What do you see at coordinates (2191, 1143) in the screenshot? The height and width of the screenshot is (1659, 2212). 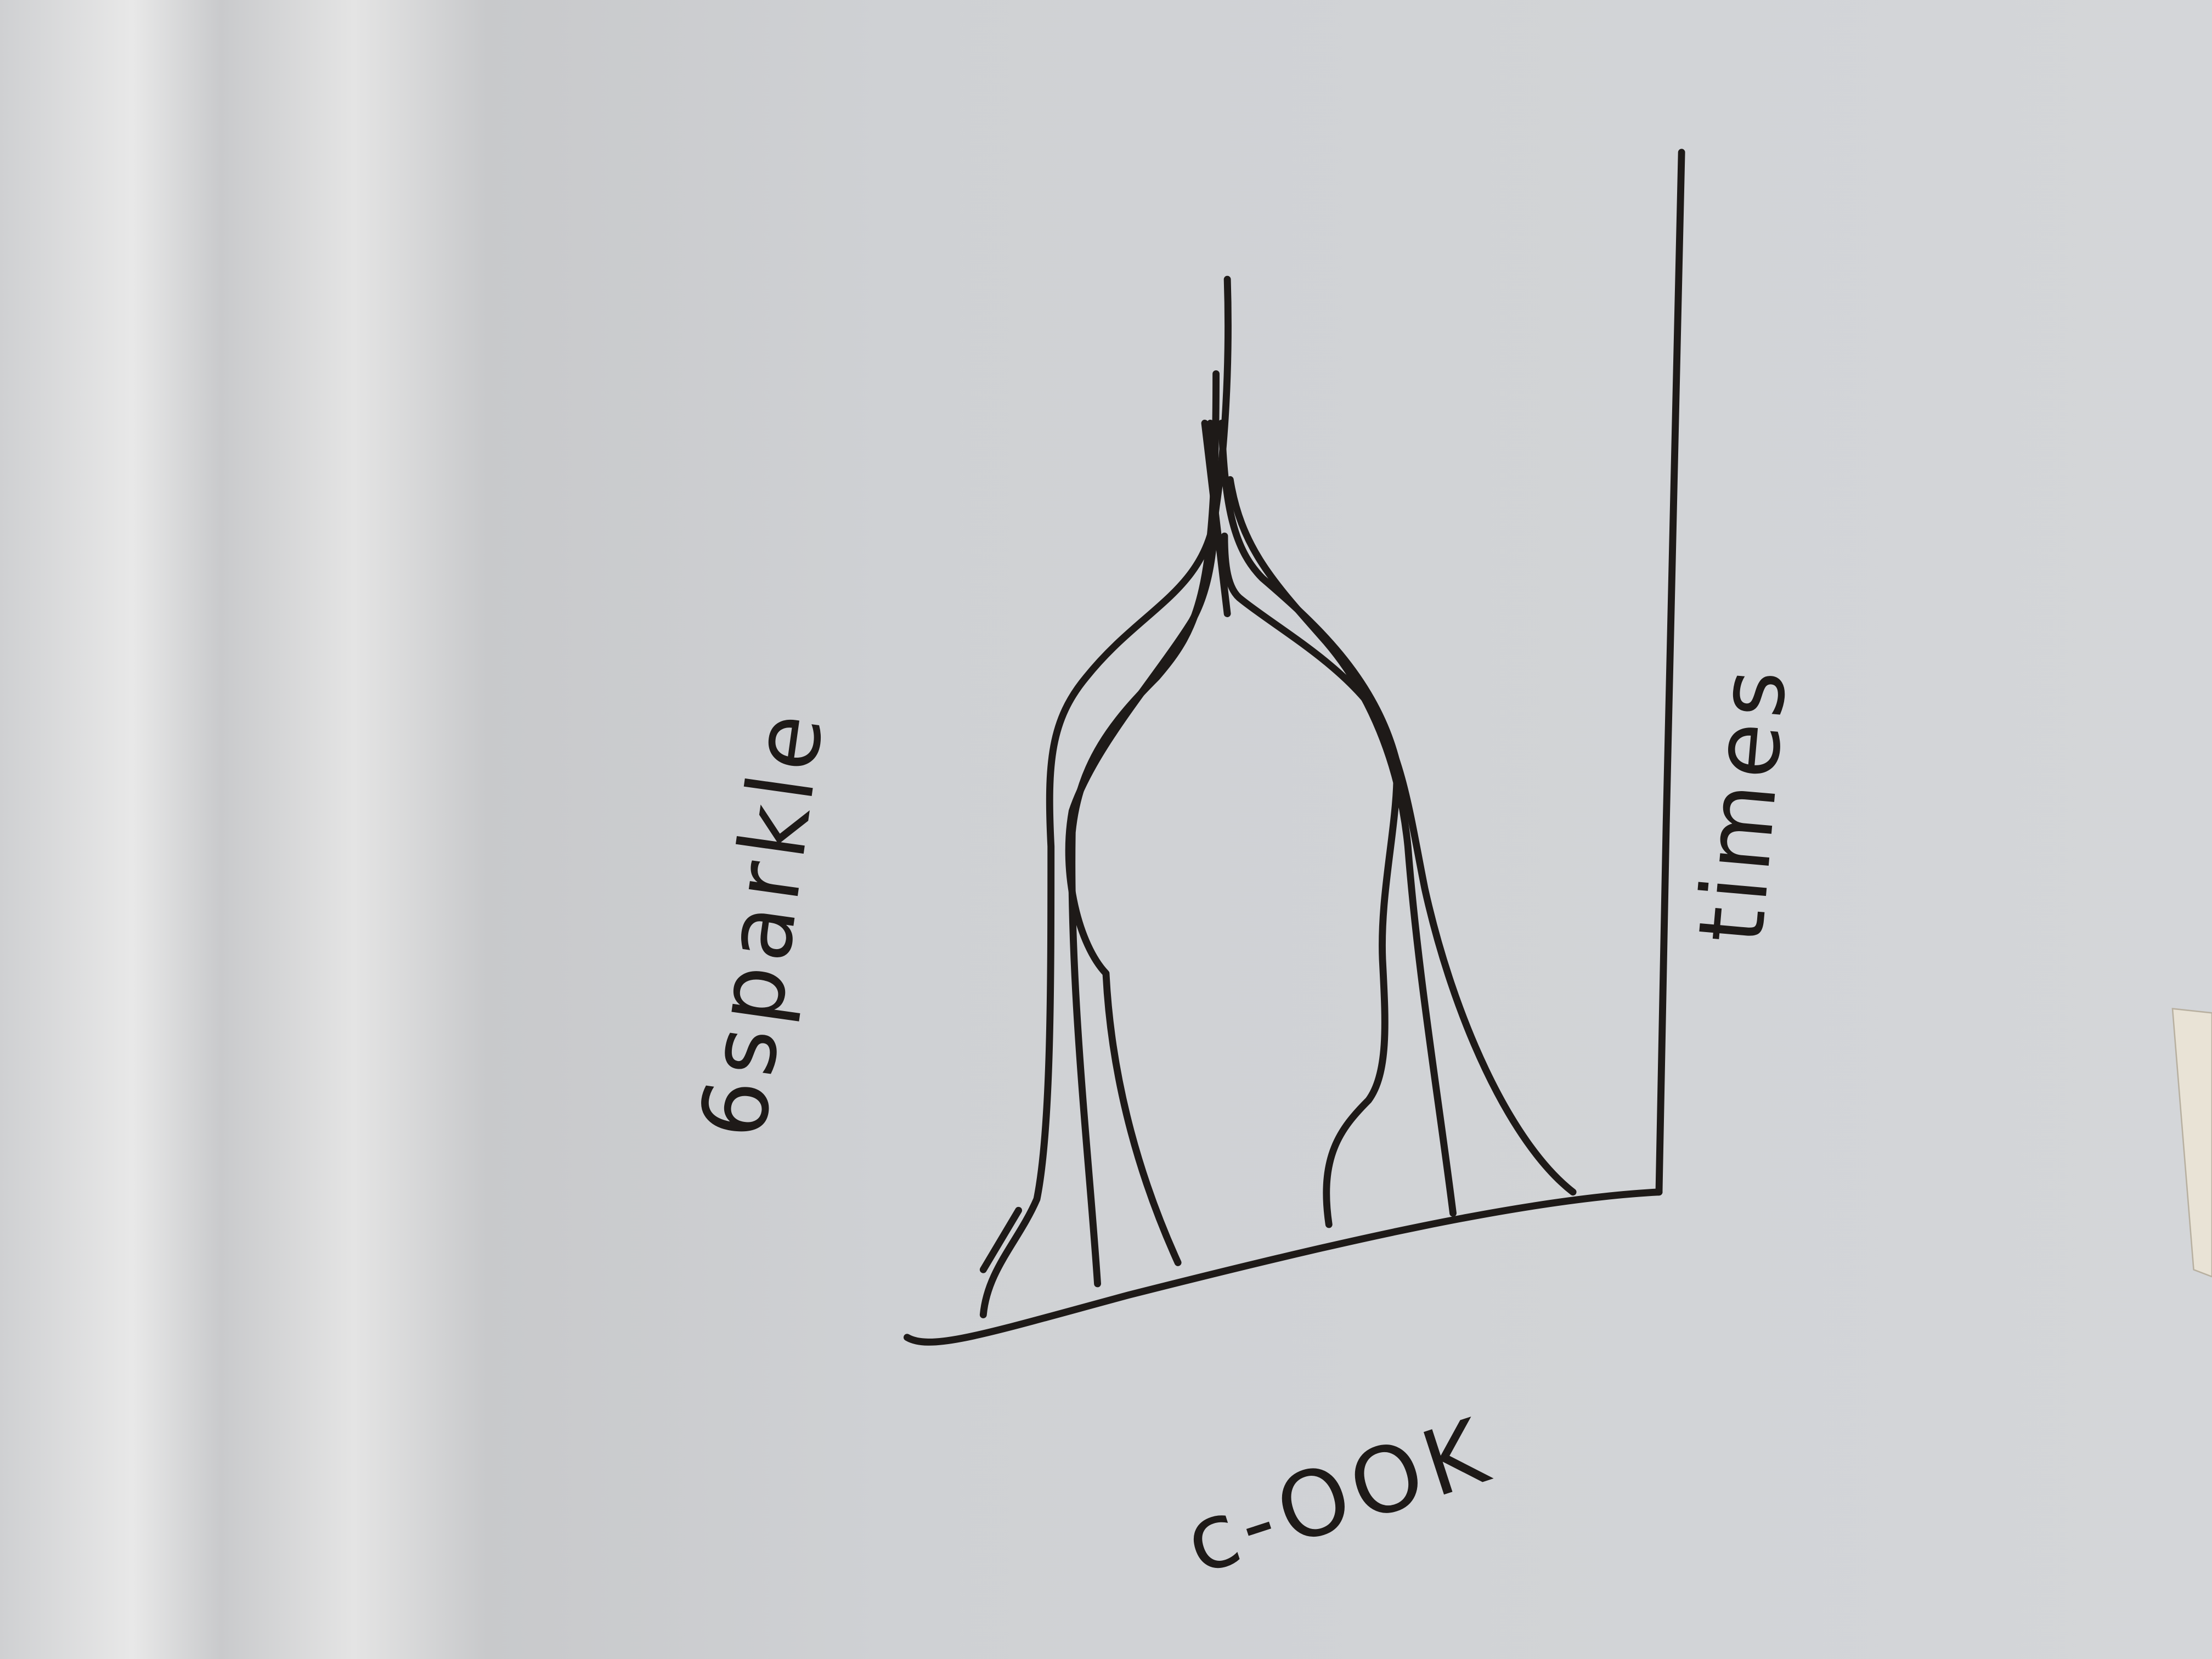 I see `paper-edge` at bounding box center [2191, 1143].